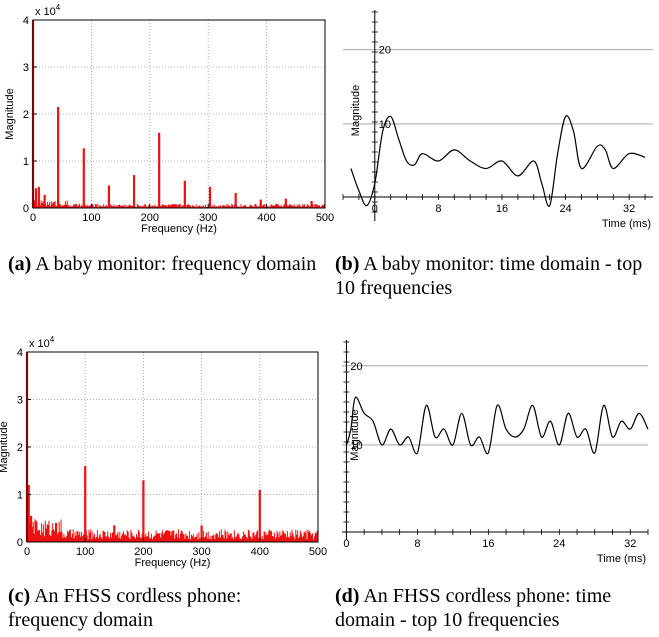  I want to click on chart-b-xtick-label-1: 8, so click(438, 209).